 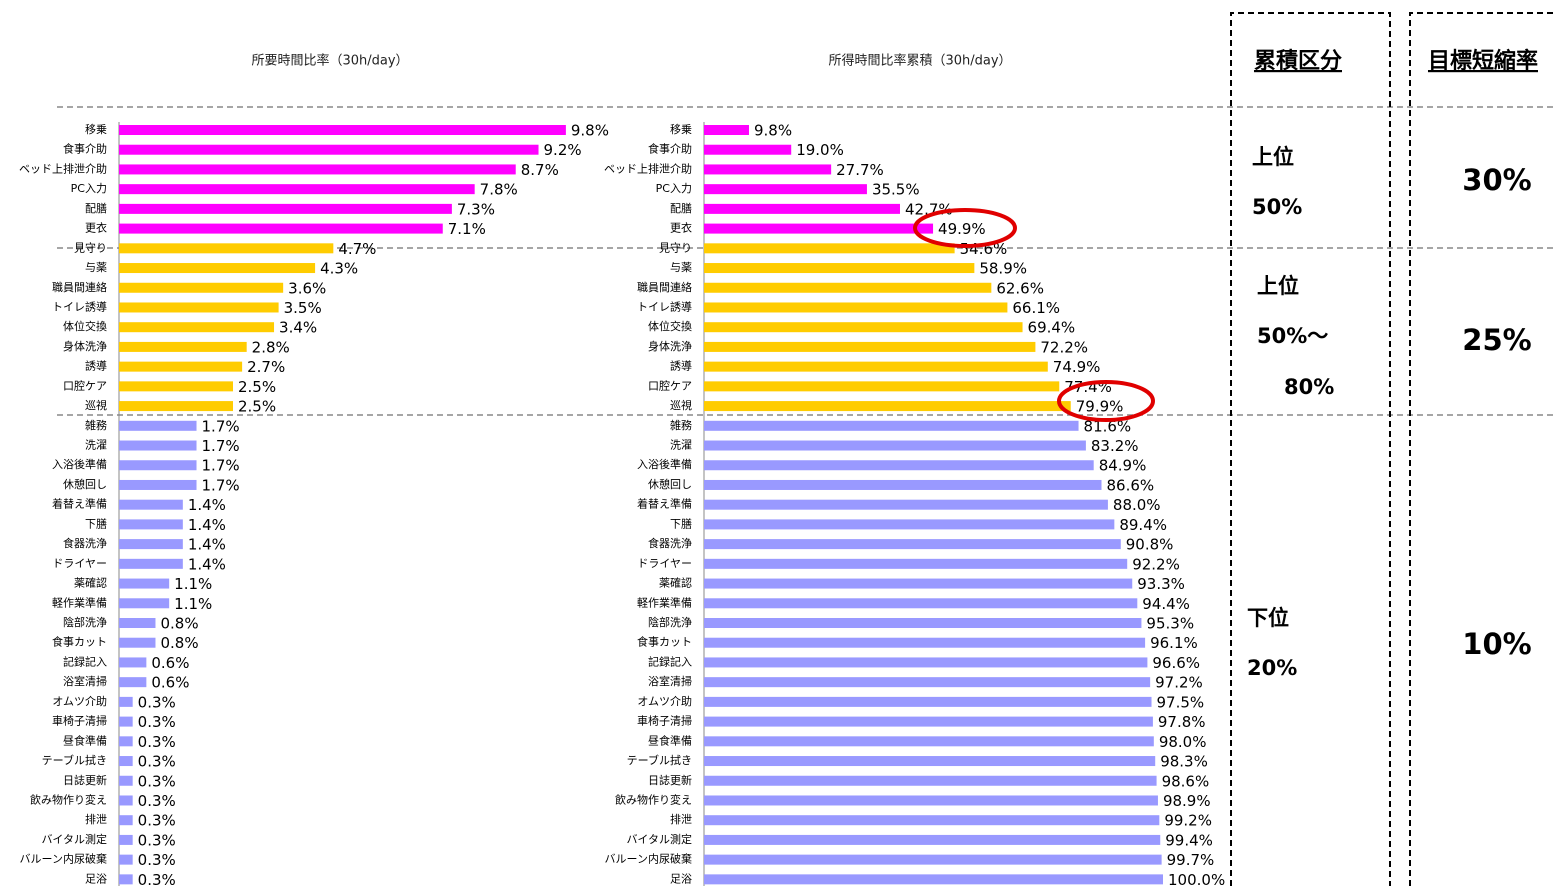 I want to click on value-label: 58.9%, so click(x=1003, y=269).